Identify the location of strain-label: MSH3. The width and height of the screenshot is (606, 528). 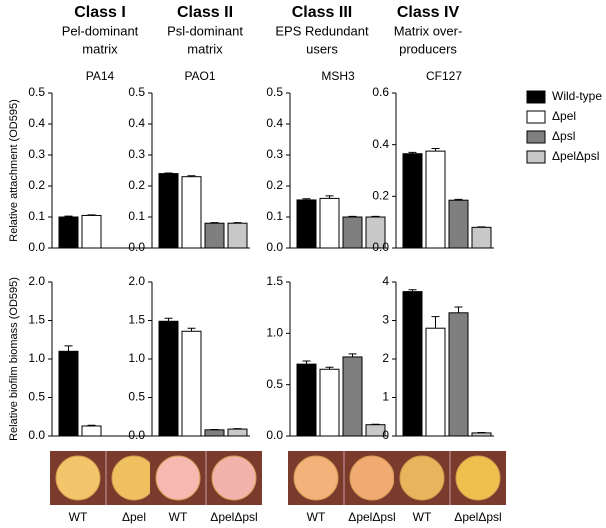
(338, 76).